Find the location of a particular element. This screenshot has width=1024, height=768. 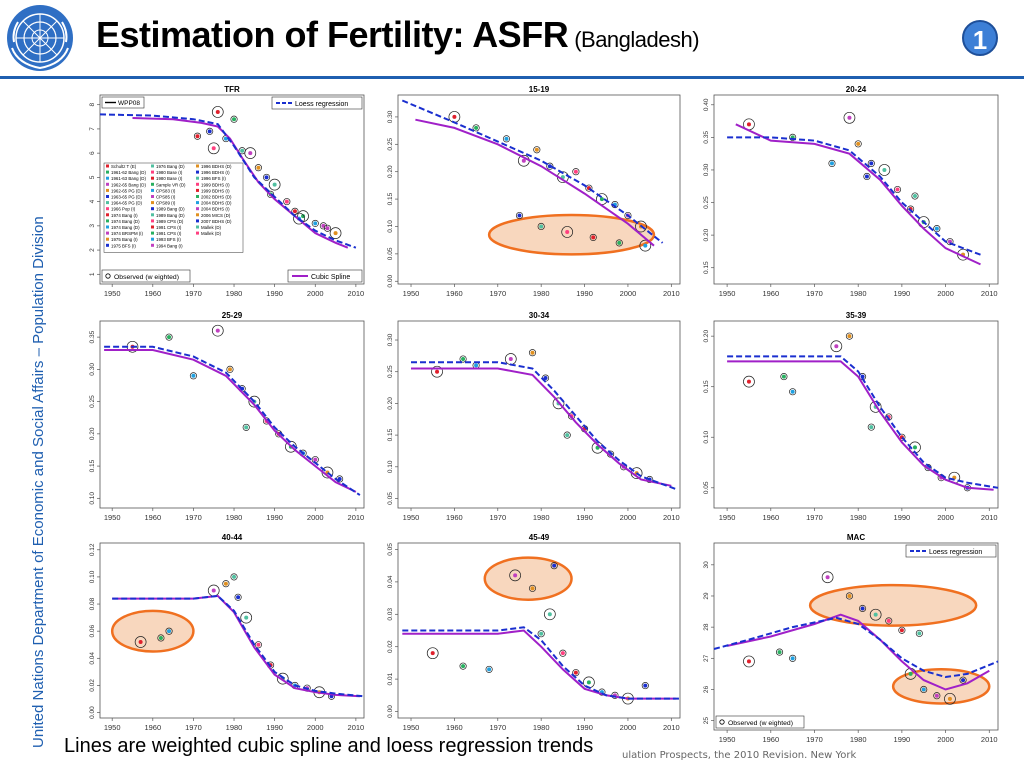

legend-source-label: 1996 BDHS (D) is located at coordinates (216, 166).